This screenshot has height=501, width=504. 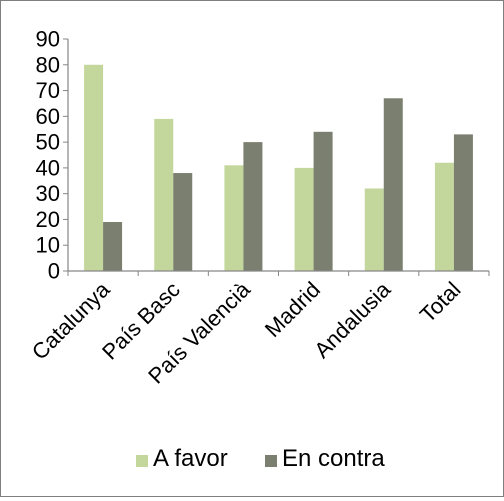 I want to click on y-tick-label: 30, so click(x=48, y=193).